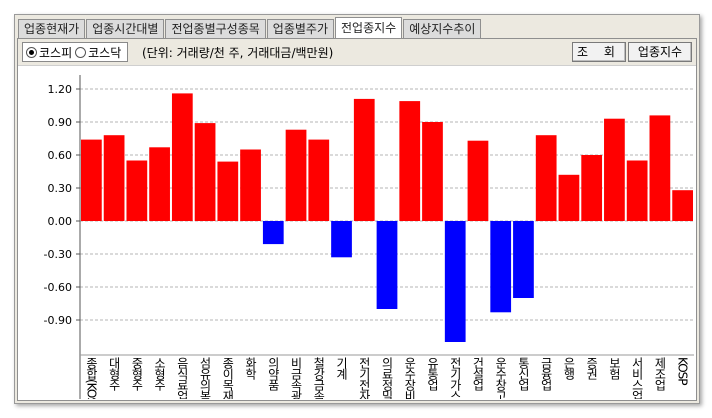 The width and height of the screenshot is (712, 418). What do you see at coordinates (364, 378) in the screenshot?
I see `x-tick-label: 전기전자` at bounding box center [364, 378].